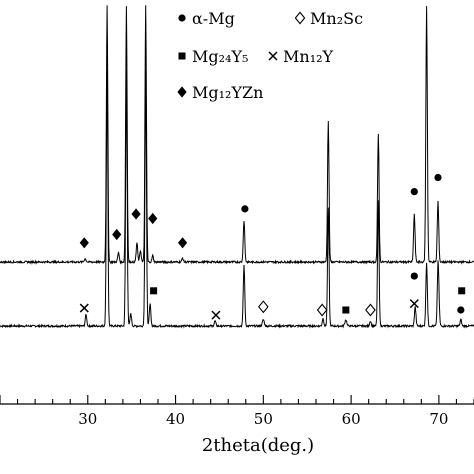 The height and width of the screenshot is (474, 474). Describe the element at coordinates (237, 411) in the screenshot. I see `x-axis-ticks: 30 40 50 60 70` at that location.